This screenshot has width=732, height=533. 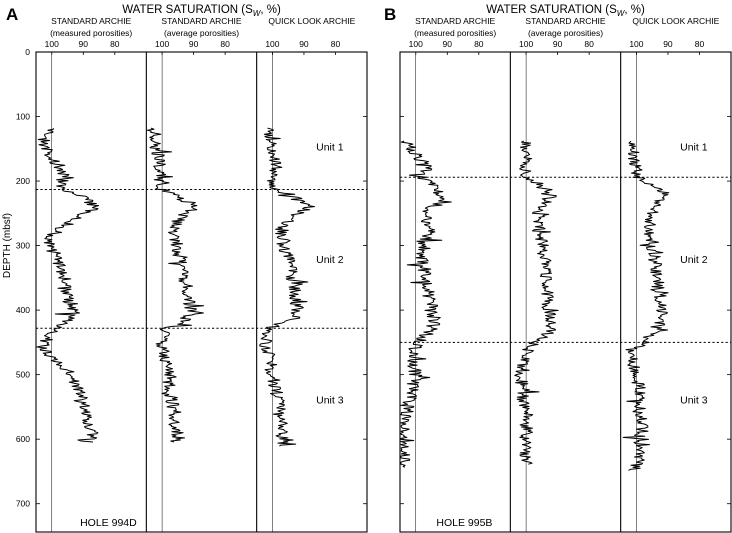 What do you see at coordinates (23, 375) in the screenshot?
I see `y-tick-label: 500` at bounding box center [23, 375].